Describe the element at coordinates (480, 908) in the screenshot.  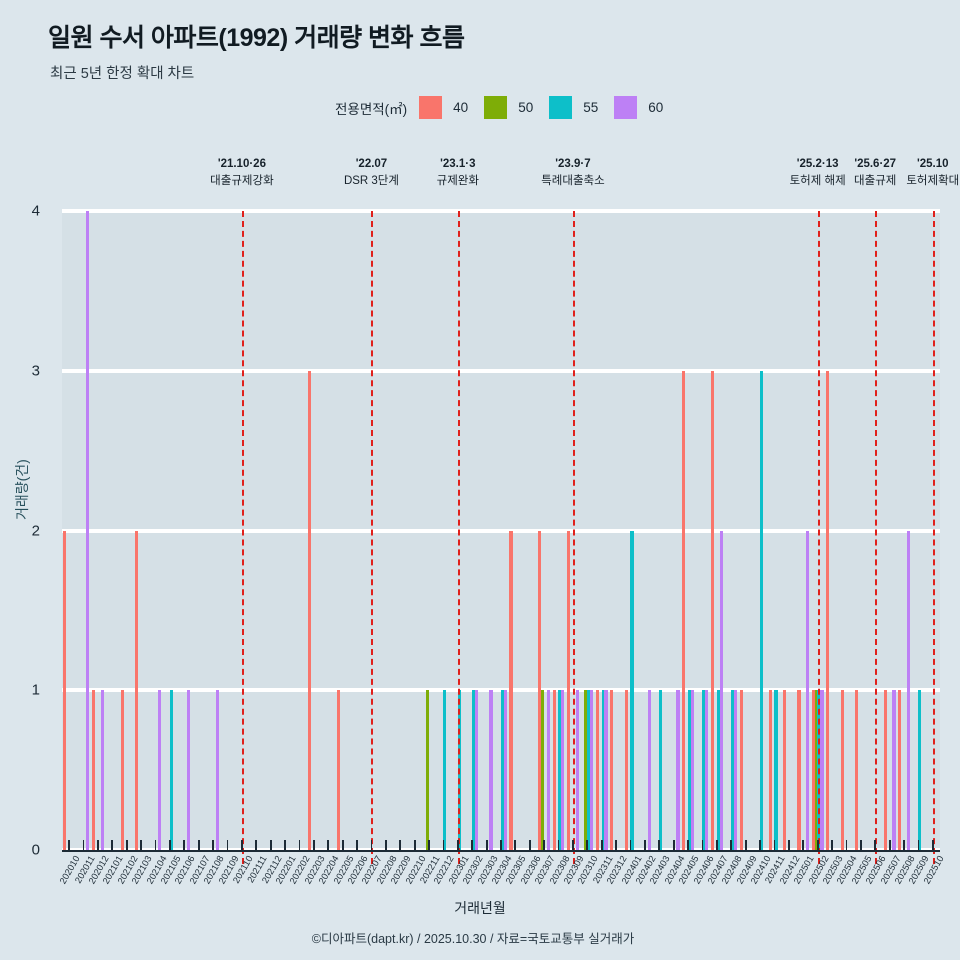
I see `x-axis-title: 거래년월` at that location.